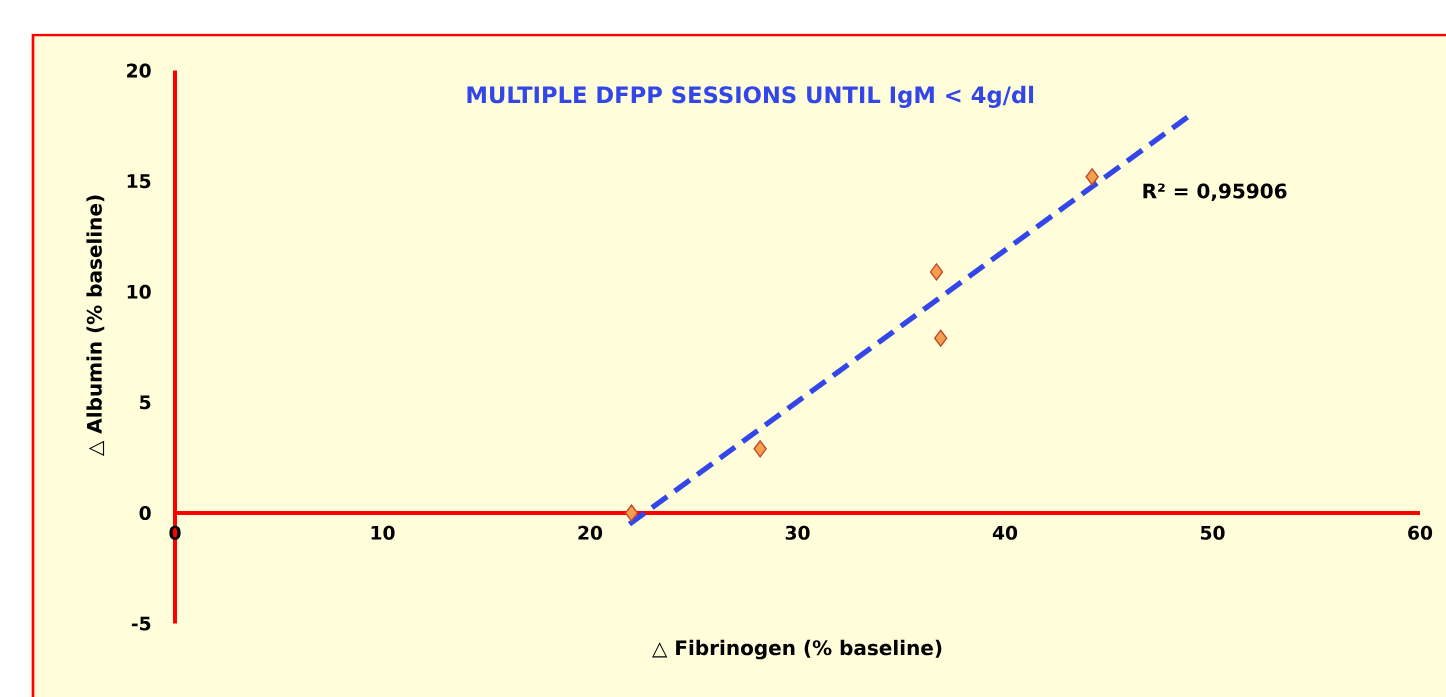  I want to click on y-tick-label: 15, so click(139, 181).